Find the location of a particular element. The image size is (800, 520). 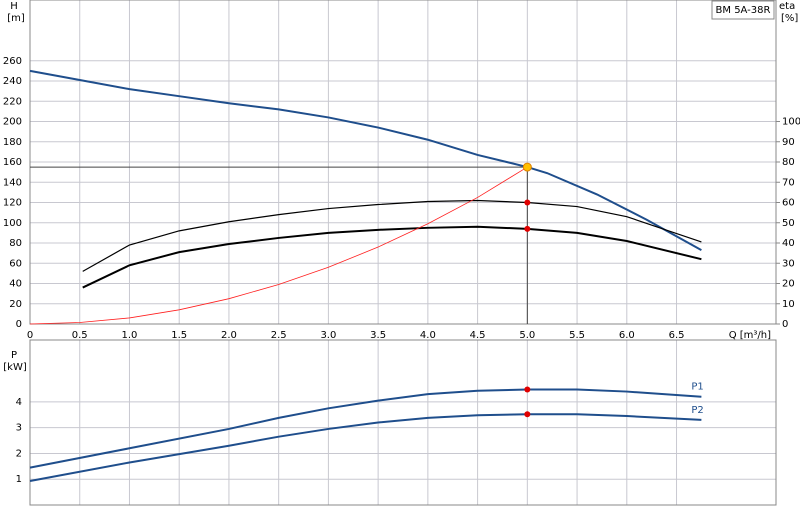

legend-label: P2 is located at coordinates (697, 410).